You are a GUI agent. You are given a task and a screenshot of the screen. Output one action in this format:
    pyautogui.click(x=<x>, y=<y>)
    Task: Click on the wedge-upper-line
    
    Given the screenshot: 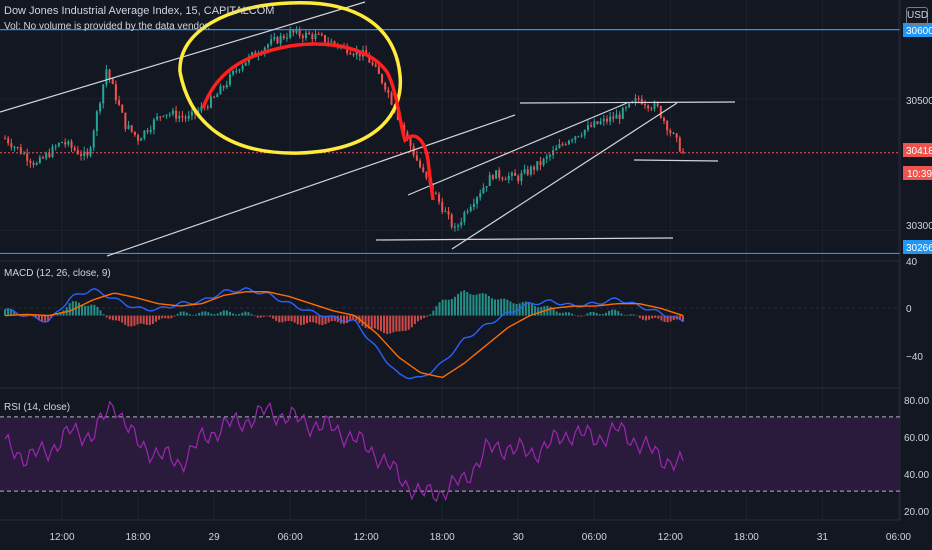 What is the action you would take?
    pyautogui.click(x=517, y=149)
    